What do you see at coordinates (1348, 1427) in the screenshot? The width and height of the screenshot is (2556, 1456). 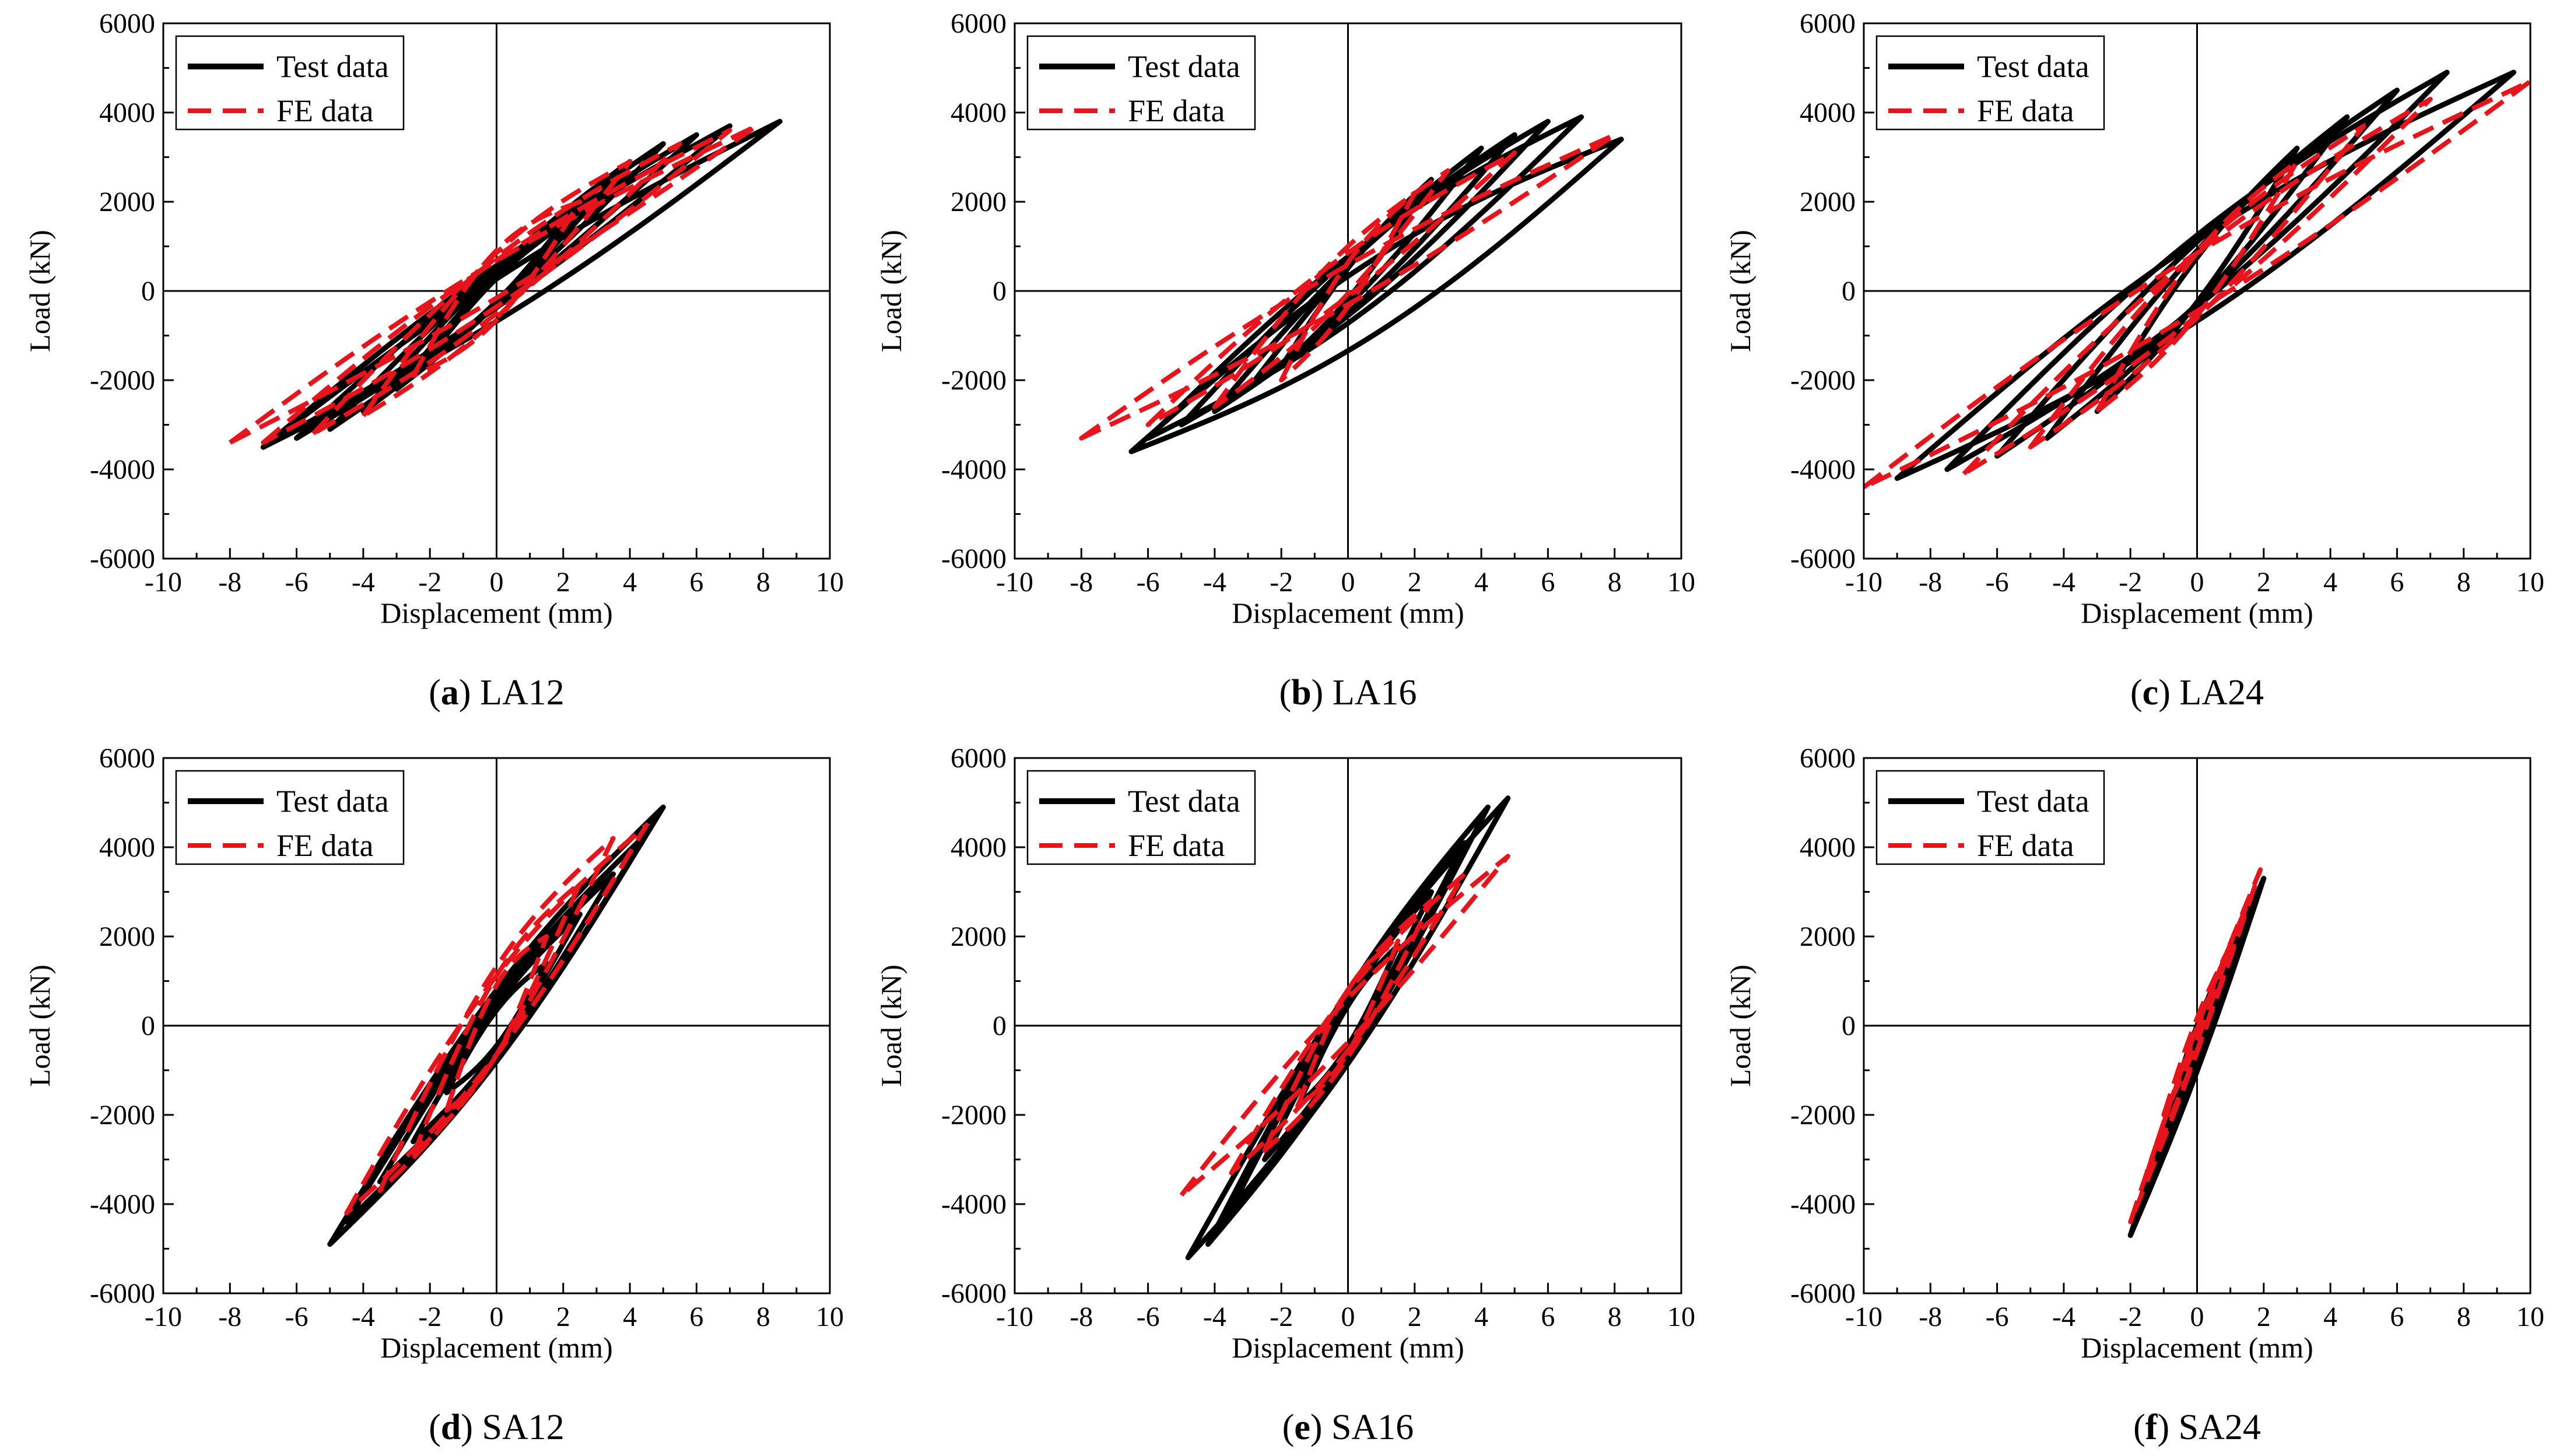 I see `panel-caption: (e) SA16` at bounding box center [1348, 1427].